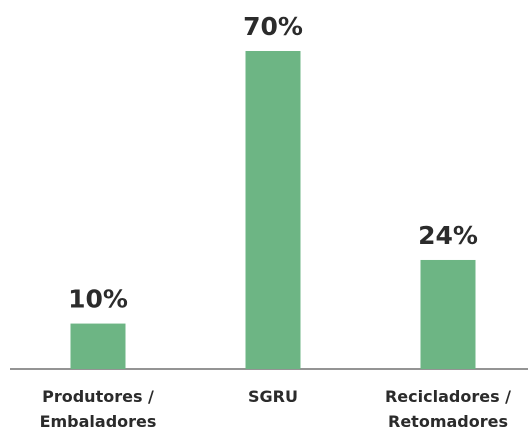 This screenshot has width=528, height=434. Describe the element at coordinates (448, 409) in the screenshot. I see `category-label: Recicladores / Retomadores` at that location.